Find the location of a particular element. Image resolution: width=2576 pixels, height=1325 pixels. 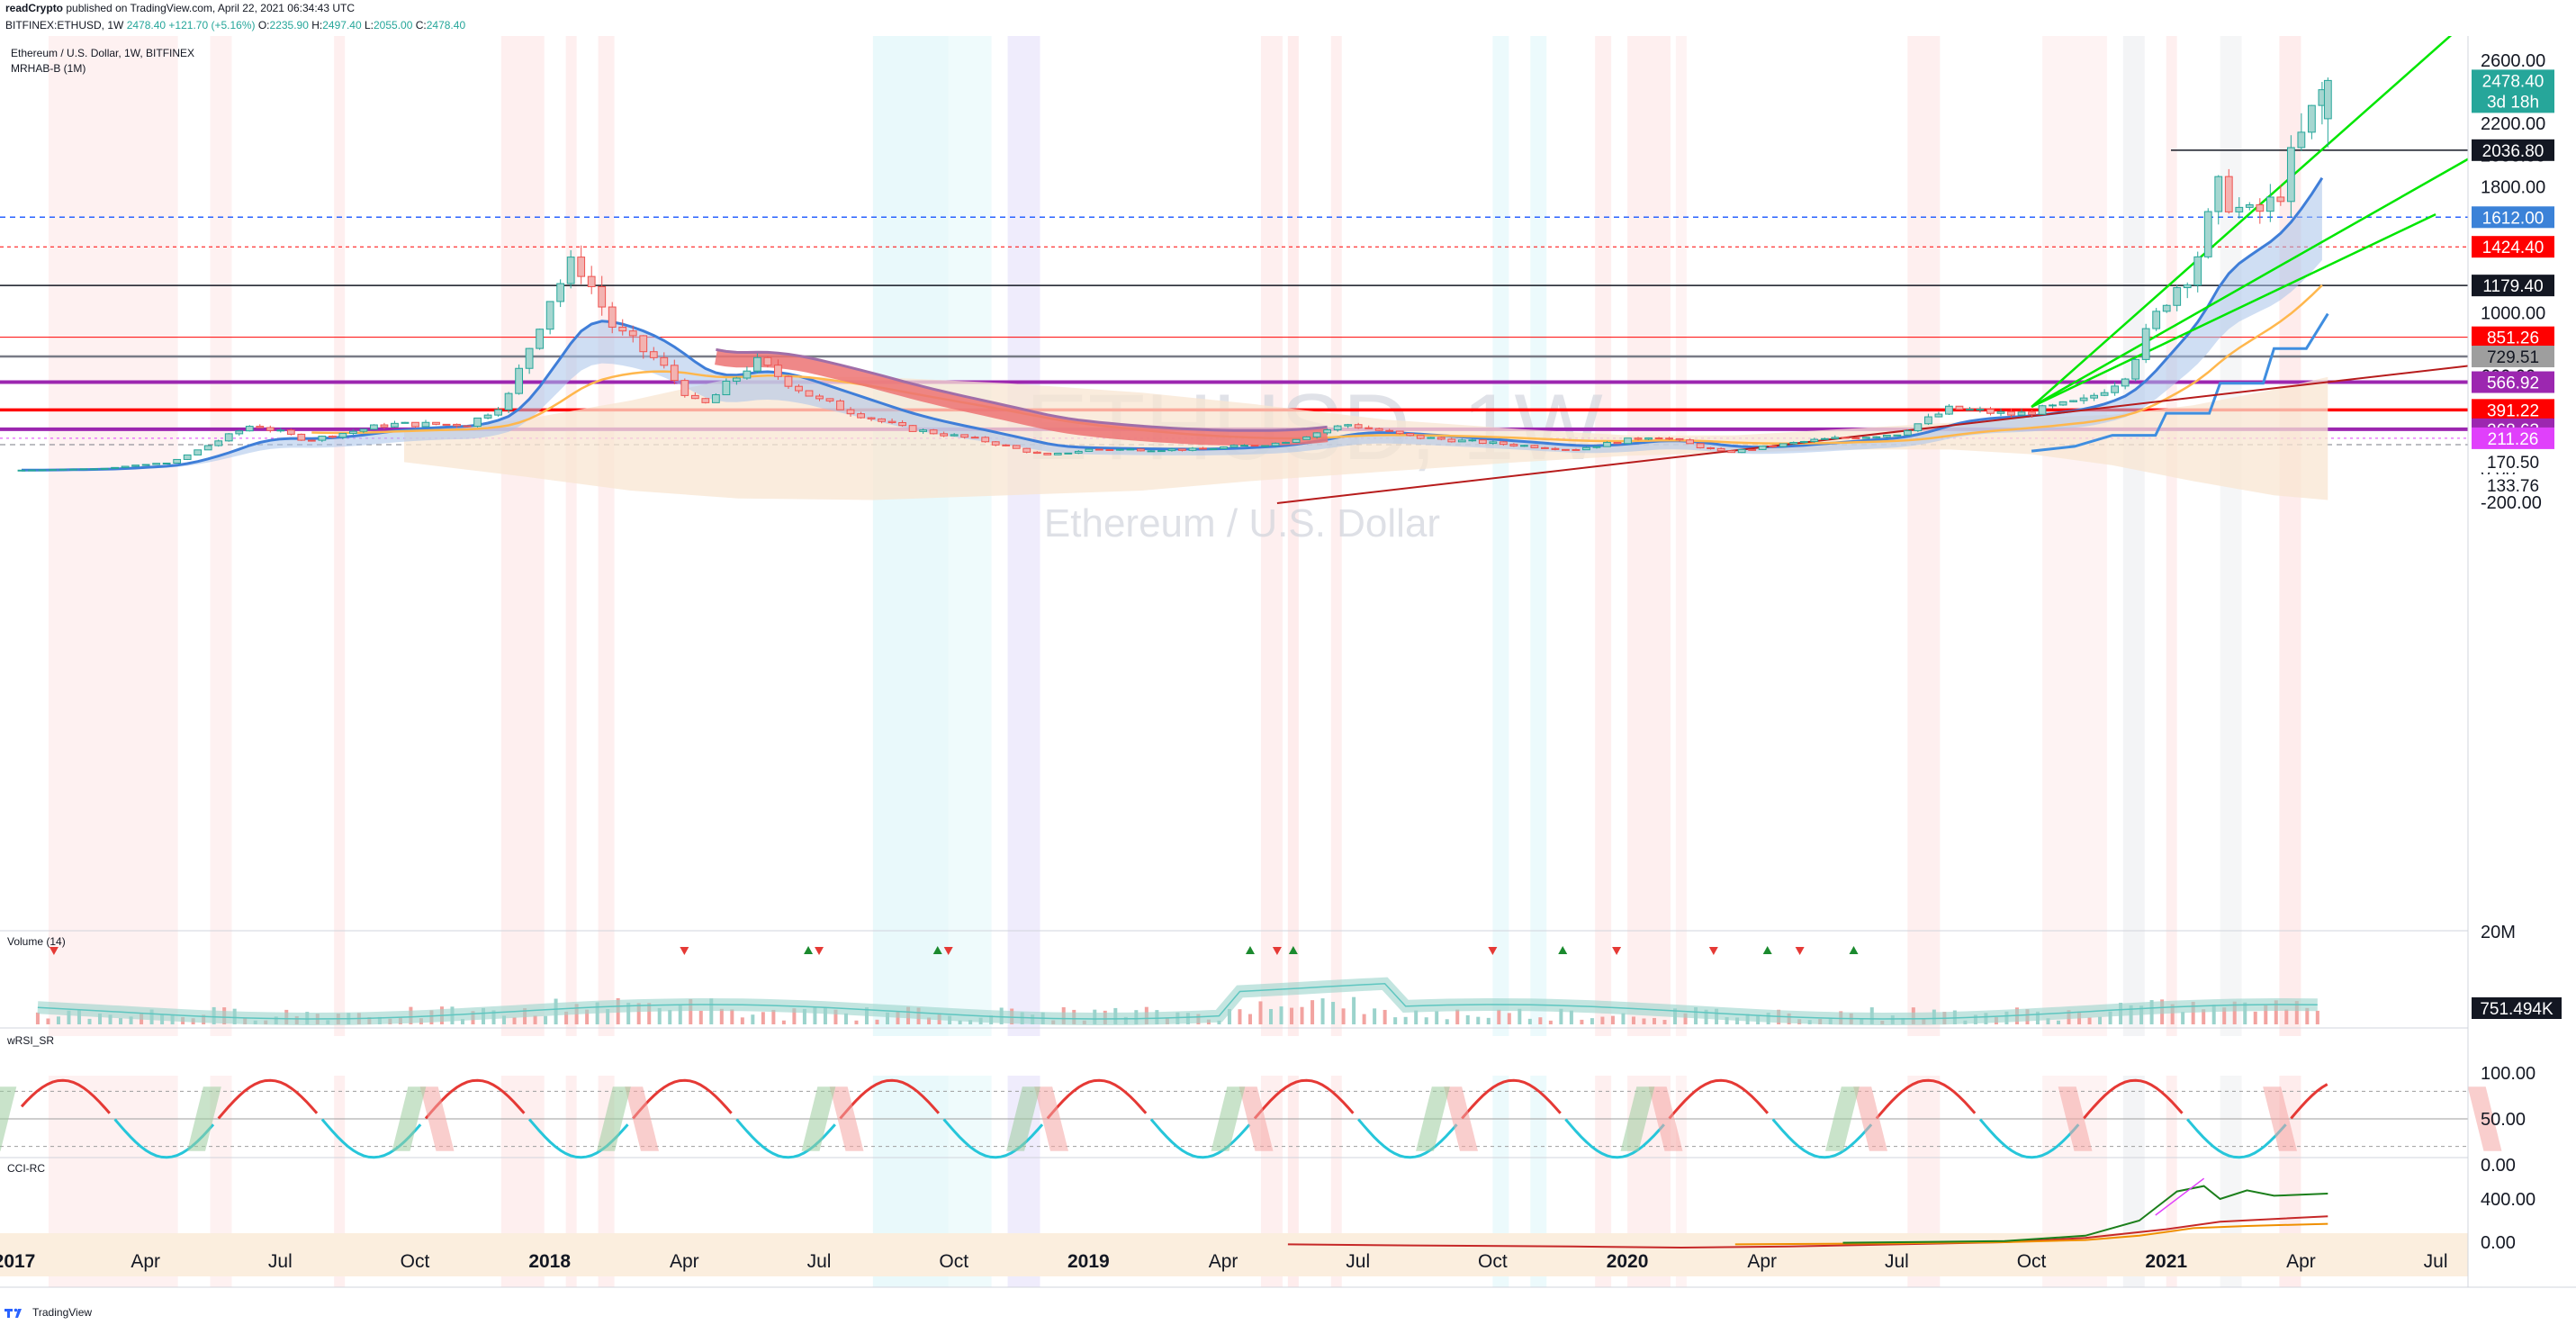

cci-pane is located at coordinates (1807, 1213).